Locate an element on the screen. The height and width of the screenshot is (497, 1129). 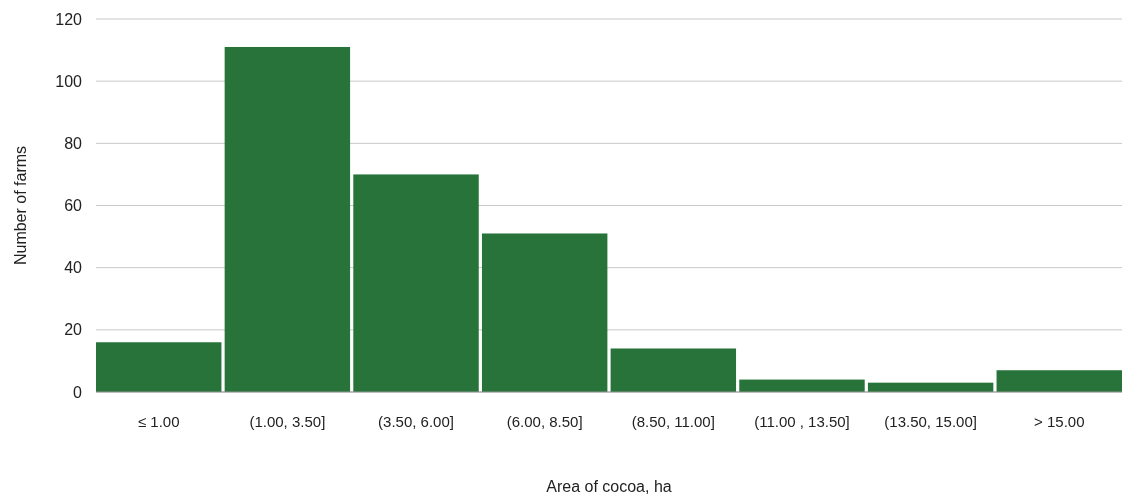
x-tick-label: (3.50, 6.00] is located at coordinates (416, 421).